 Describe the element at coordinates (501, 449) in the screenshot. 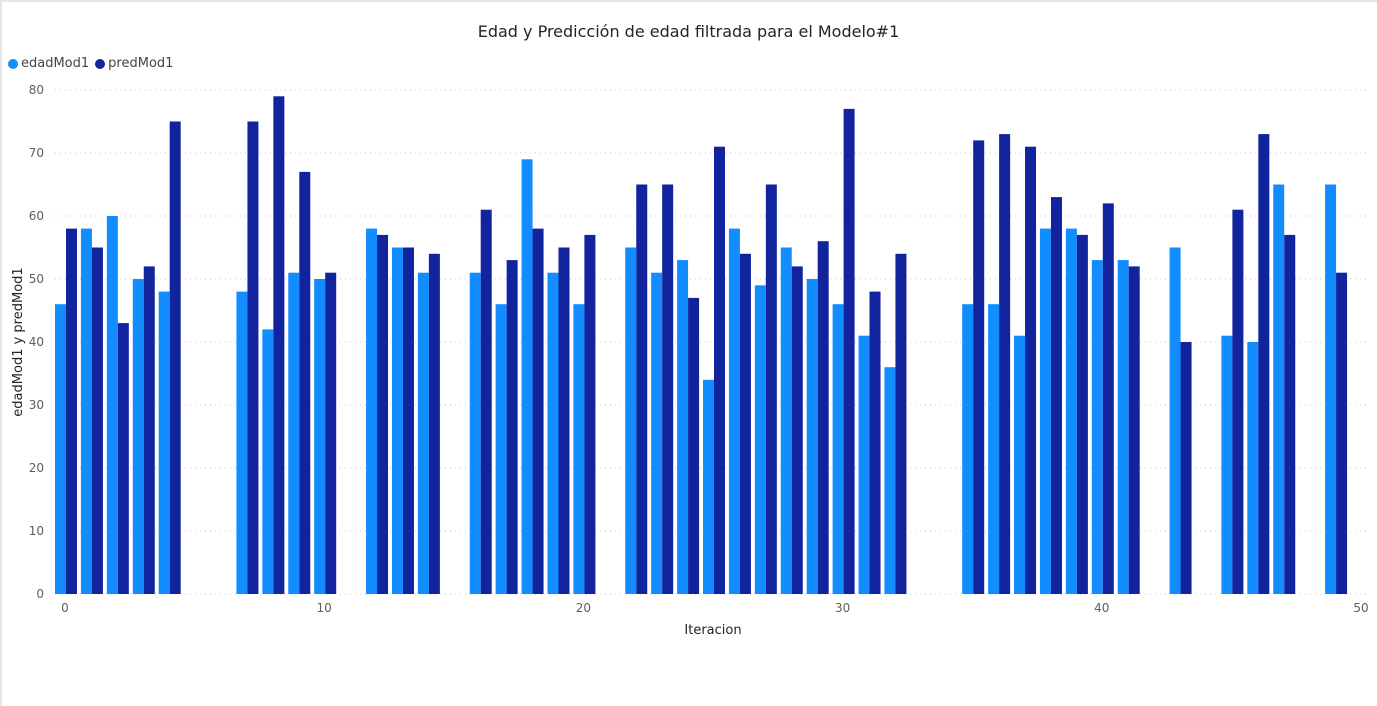

I see `bar-edadmod1-x17` at that location.